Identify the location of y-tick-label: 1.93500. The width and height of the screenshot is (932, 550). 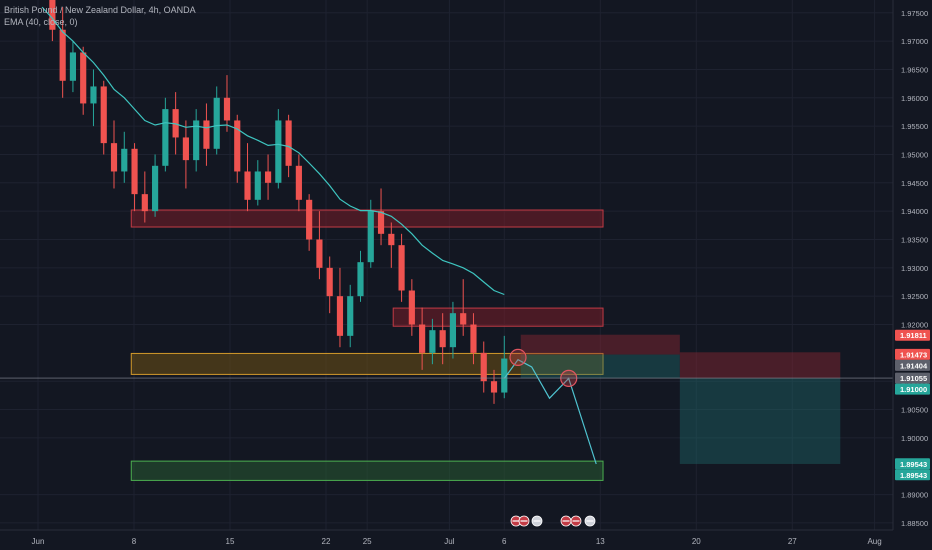
(914, 239).